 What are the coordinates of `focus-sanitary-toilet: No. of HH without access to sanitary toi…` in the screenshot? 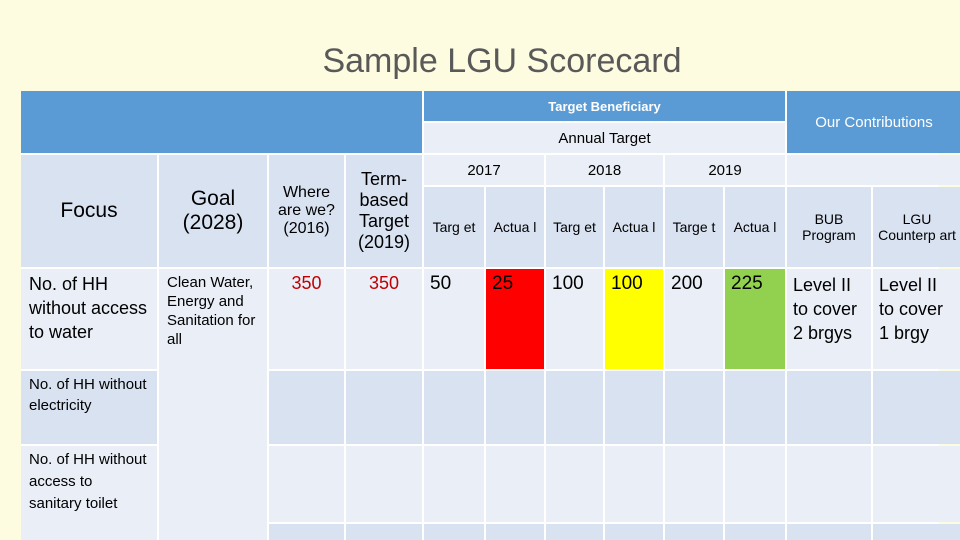 It's located at (89, 493).